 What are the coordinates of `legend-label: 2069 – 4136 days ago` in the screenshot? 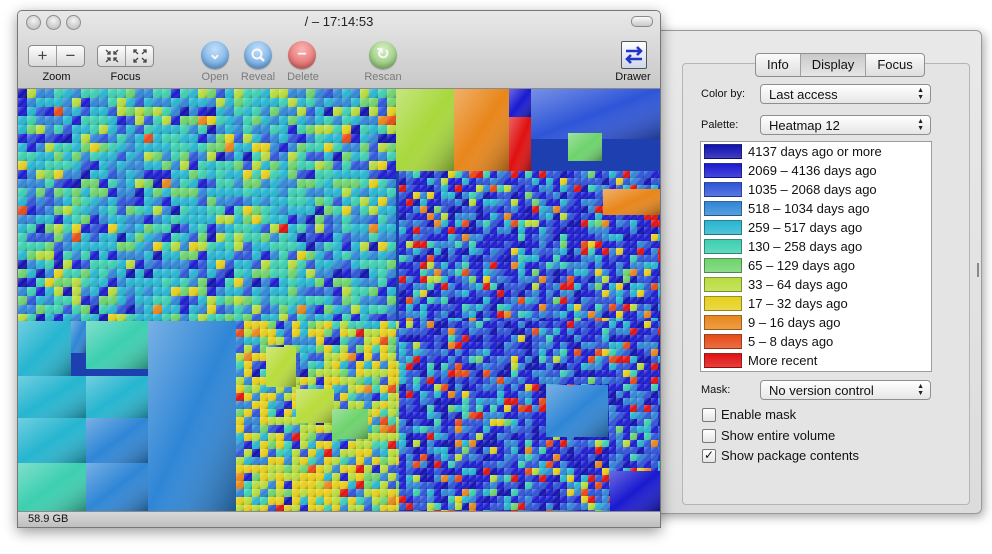 It's located at (812, 170).